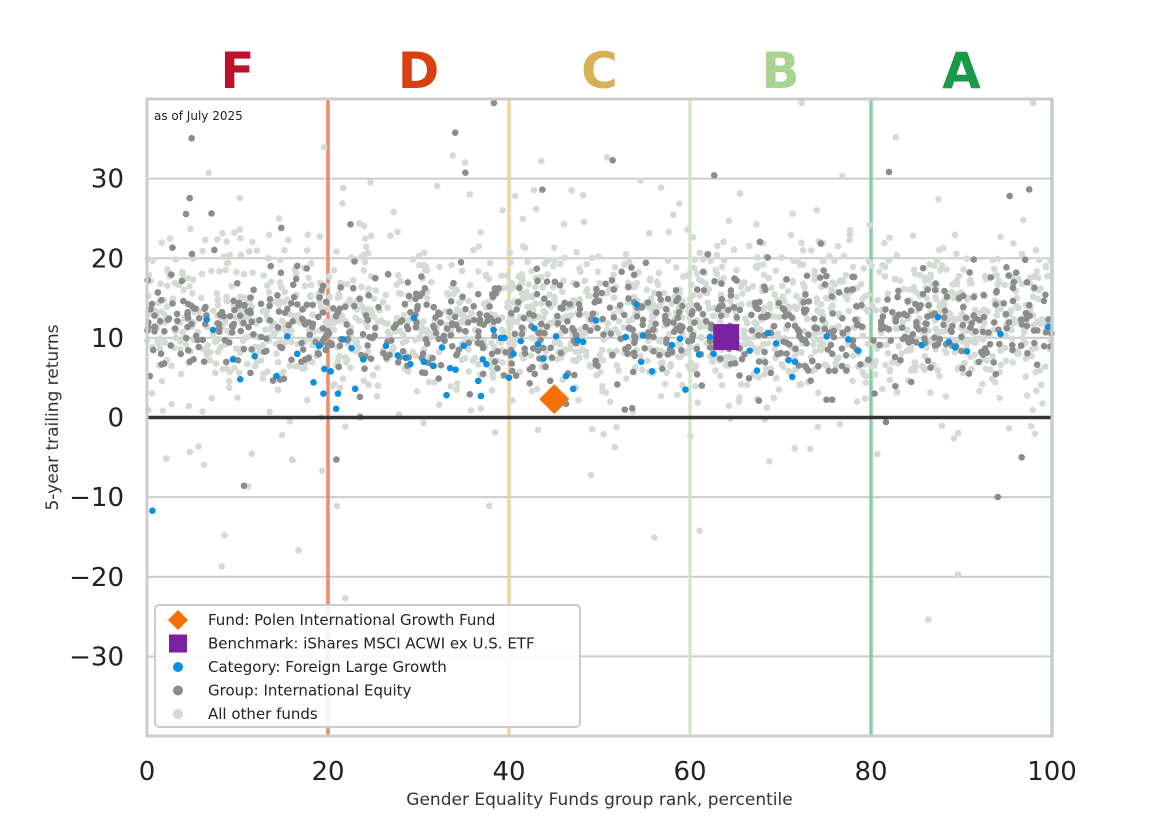 The width and height of the screenshot is (1170, 827). What do you see at coordinates (178, 714) in the screenshot?
I see `legend-marker` at bounding box center [178, 714].